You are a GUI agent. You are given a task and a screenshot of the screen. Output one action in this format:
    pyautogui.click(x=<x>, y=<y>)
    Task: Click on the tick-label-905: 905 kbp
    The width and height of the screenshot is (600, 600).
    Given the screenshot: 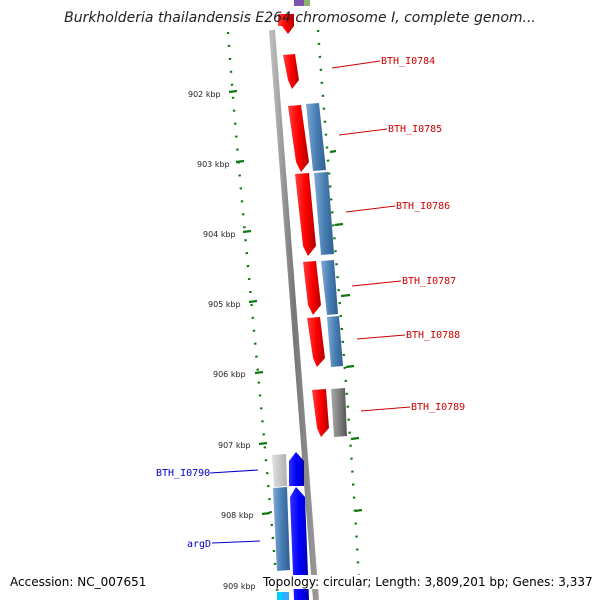 What is the action you would take?
    pyautogui.click(x=224, y=304)
    